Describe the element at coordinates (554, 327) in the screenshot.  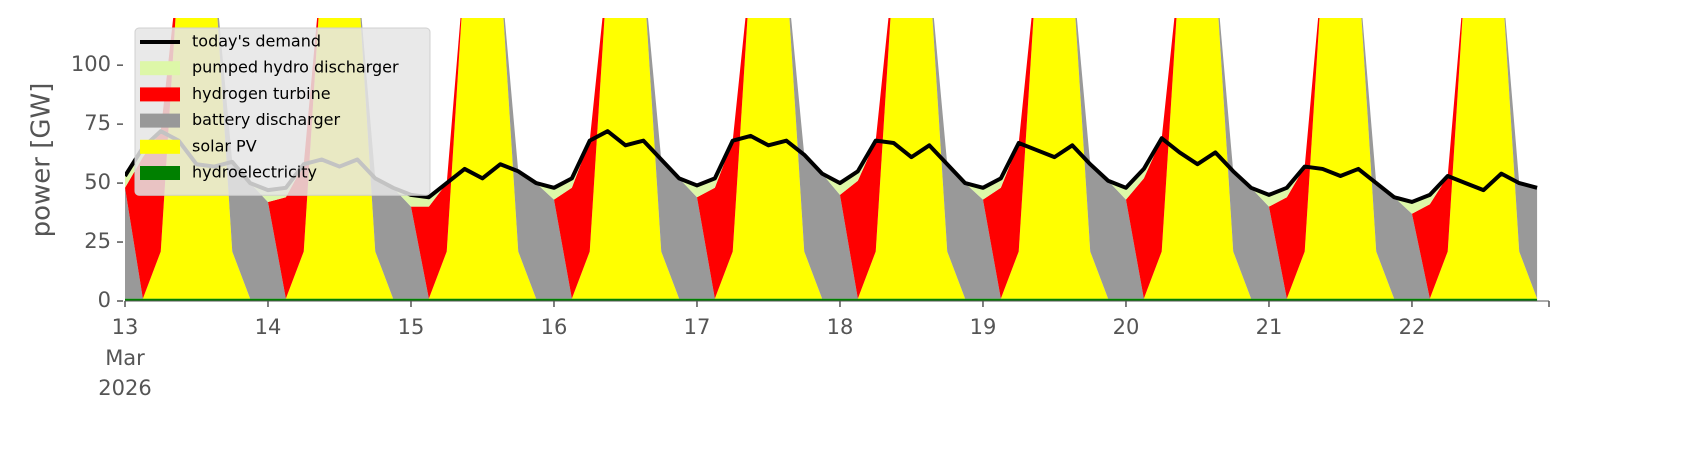
I see `x-tick-label: 16` at that location.